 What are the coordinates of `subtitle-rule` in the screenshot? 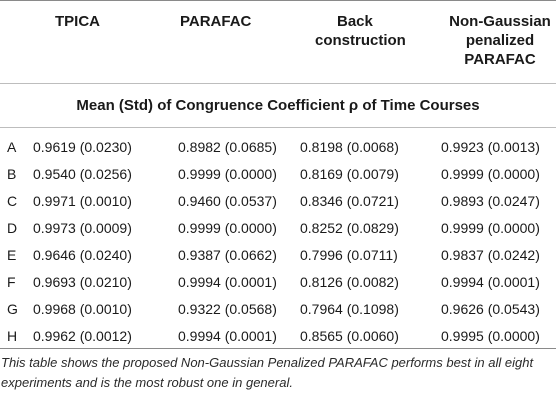 It's located at (278, 127).